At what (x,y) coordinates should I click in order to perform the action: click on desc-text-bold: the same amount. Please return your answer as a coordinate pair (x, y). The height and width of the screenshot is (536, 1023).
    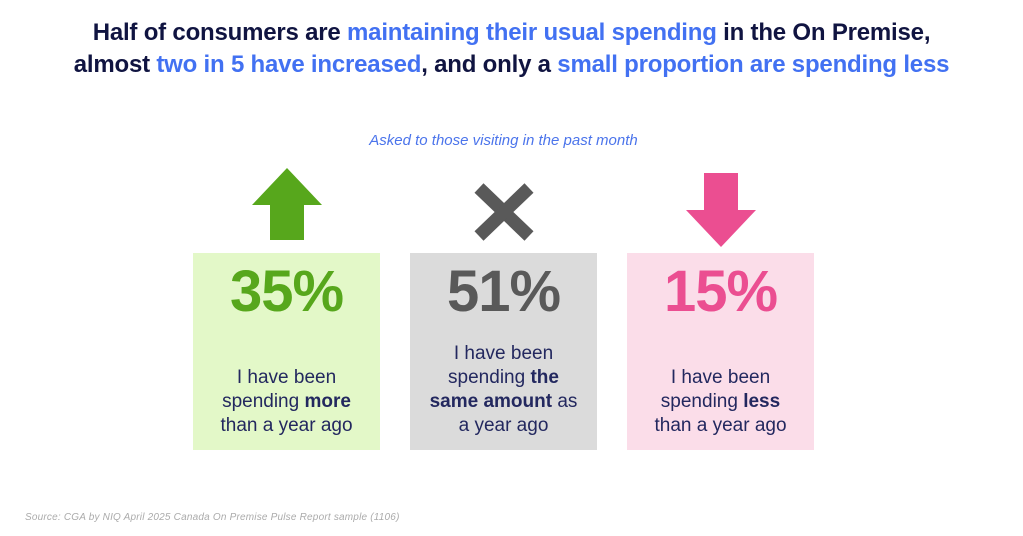
    Looking at the image, I should click on (494, 389).